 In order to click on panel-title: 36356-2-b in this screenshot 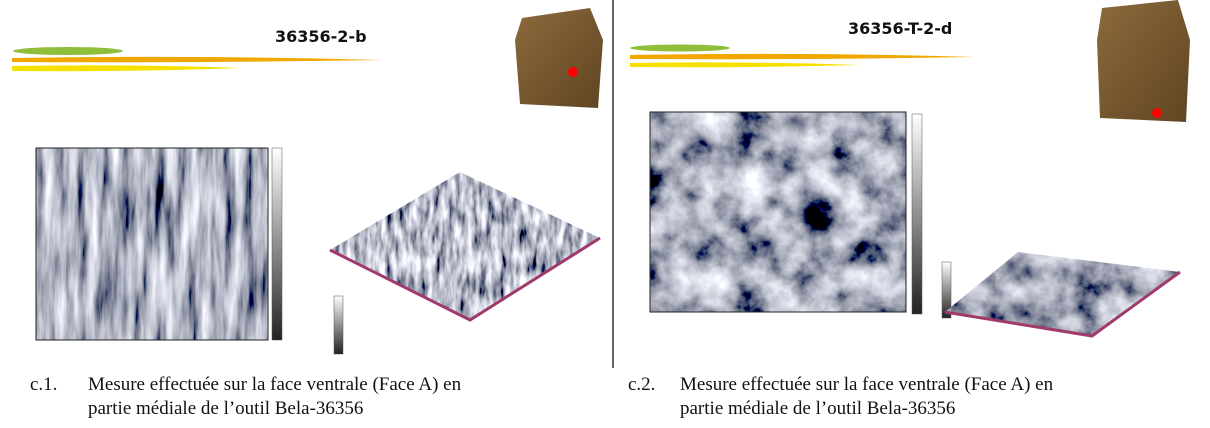, I will do `click(321, 36)`.